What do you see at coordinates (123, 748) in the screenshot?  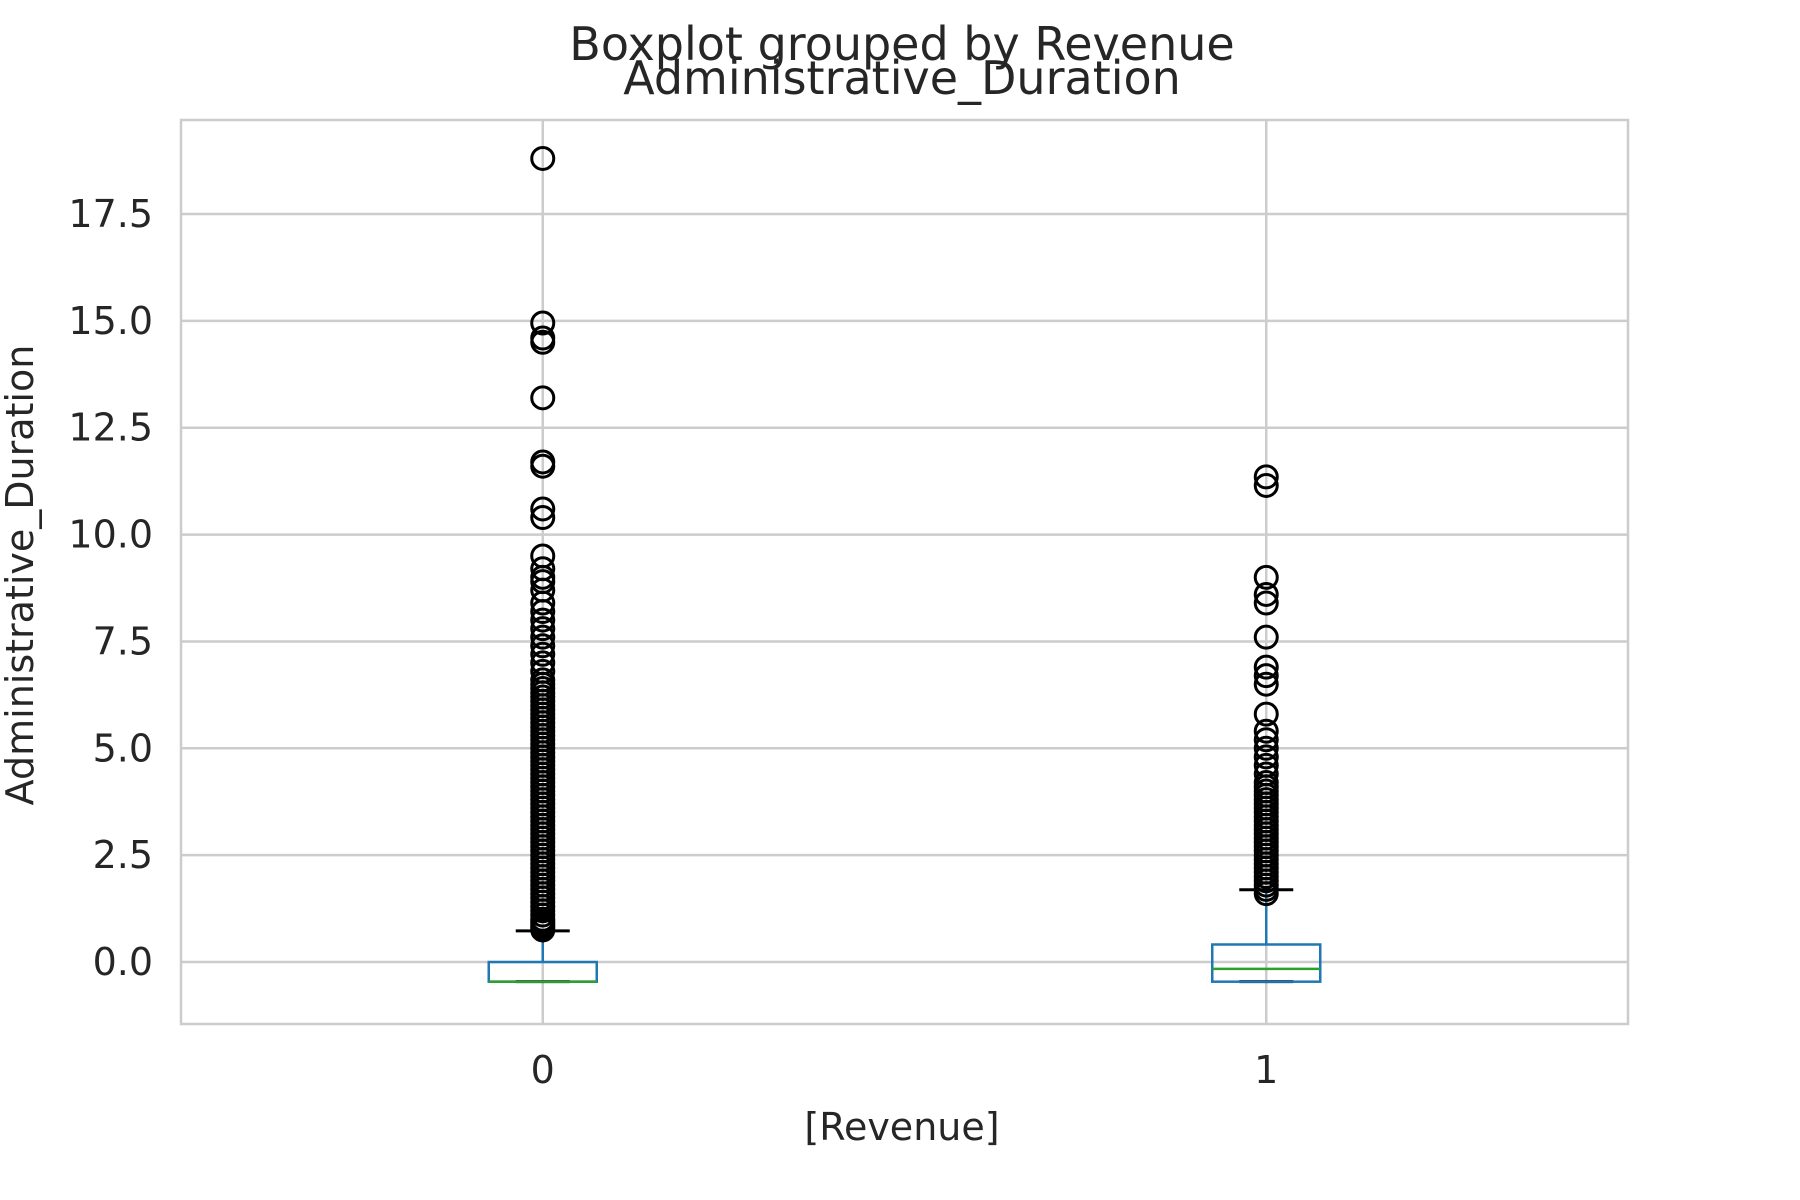 I see `y-tick-label: 5.0` at bounding box center [123, 748].